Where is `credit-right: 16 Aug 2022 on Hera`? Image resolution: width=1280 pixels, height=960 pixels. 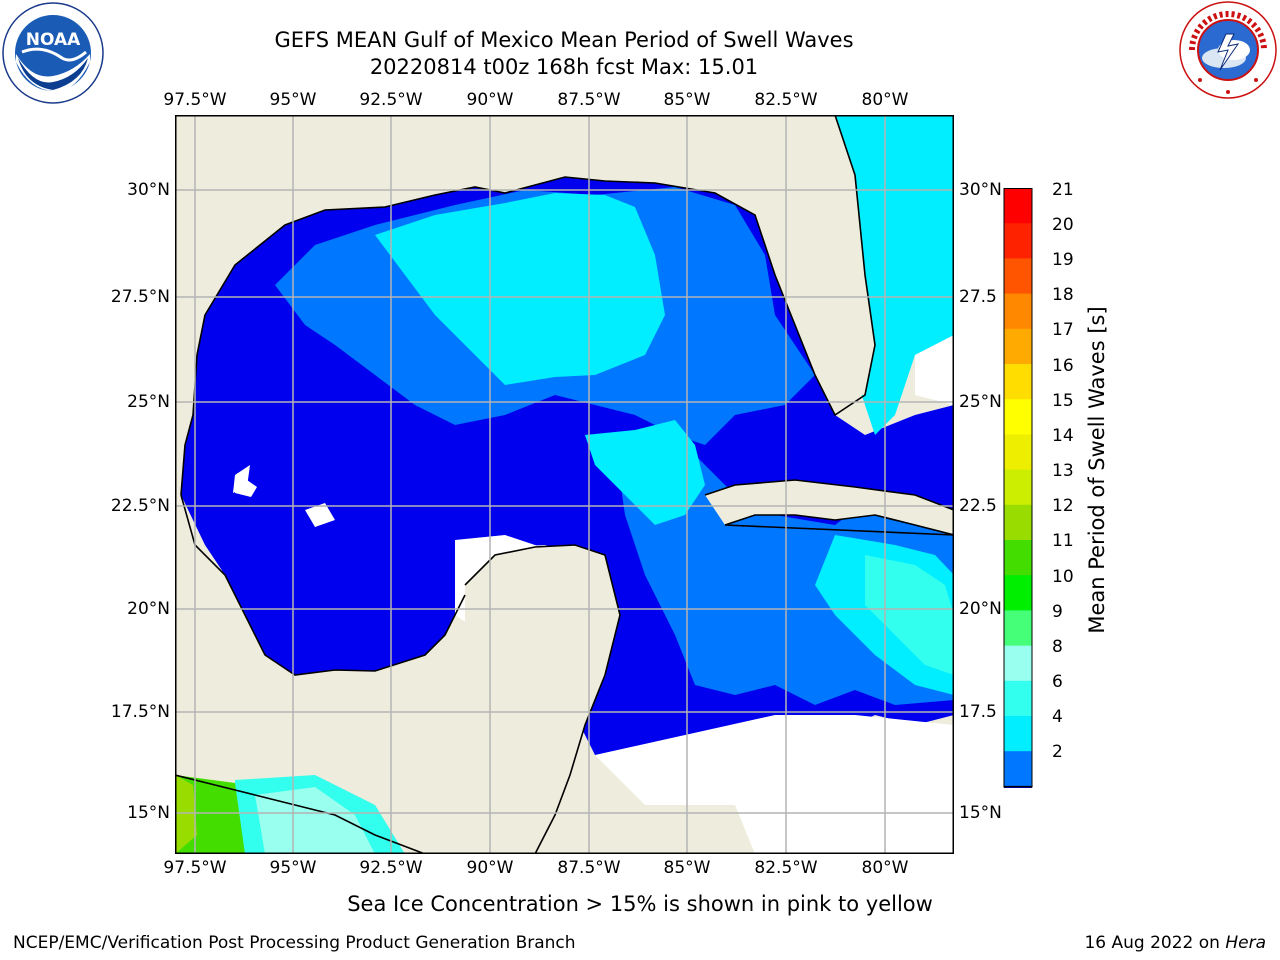
credit-right: 16 Aug 2022 on Hera is located at coordinates (1175, 943).